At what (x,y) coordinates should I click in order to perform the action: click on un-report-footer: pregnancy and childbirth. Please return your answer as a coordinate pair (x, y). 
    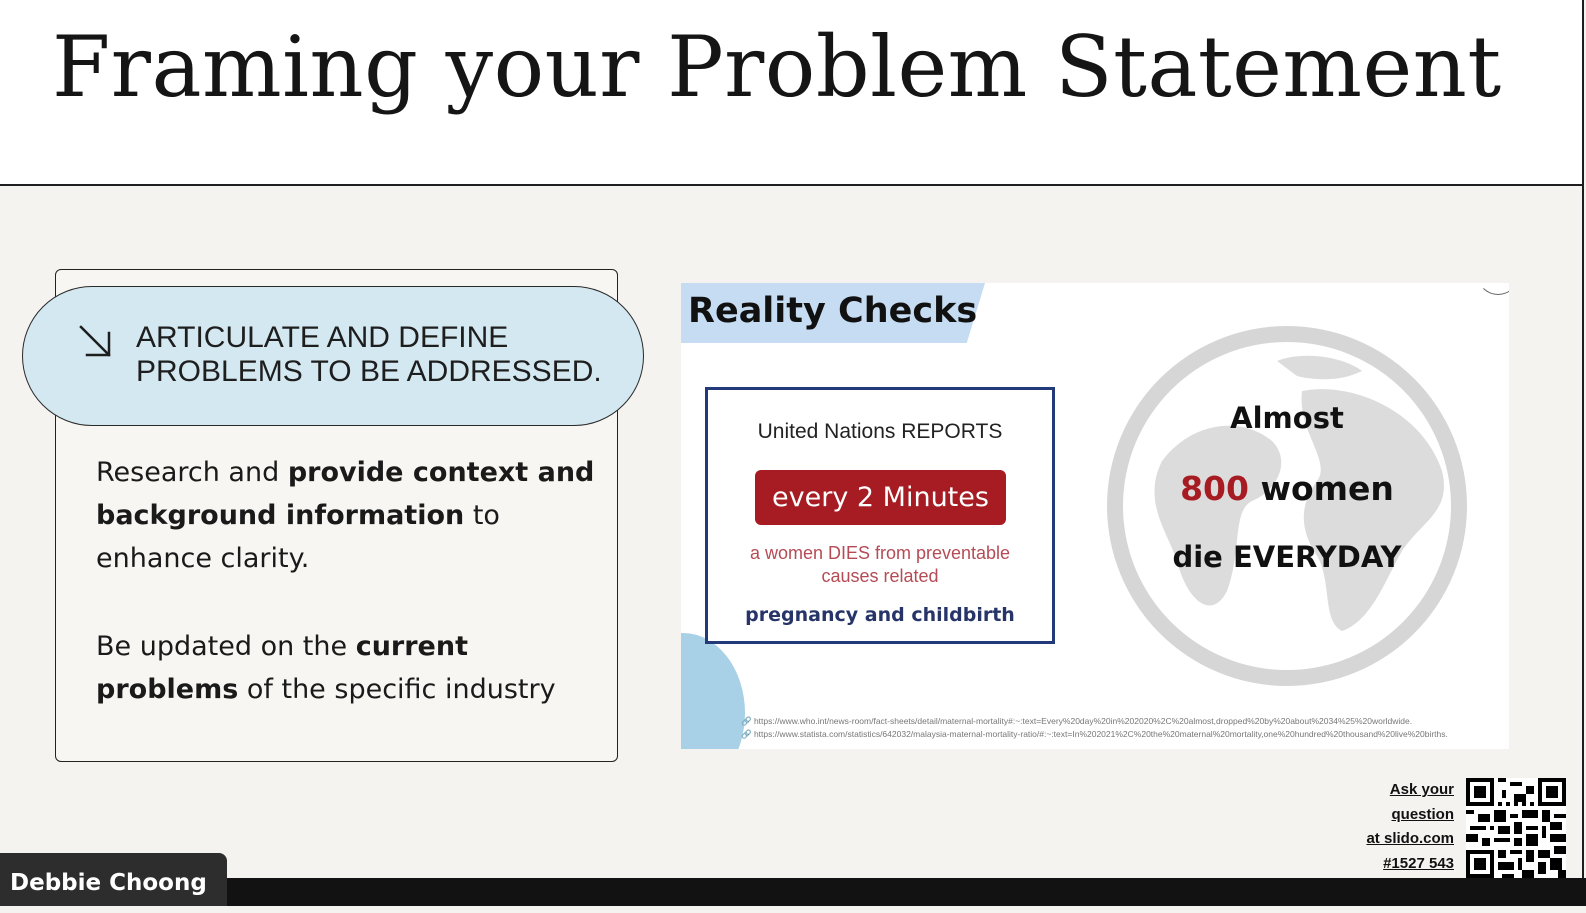
    Looking at the image, I should click on (880, 615).